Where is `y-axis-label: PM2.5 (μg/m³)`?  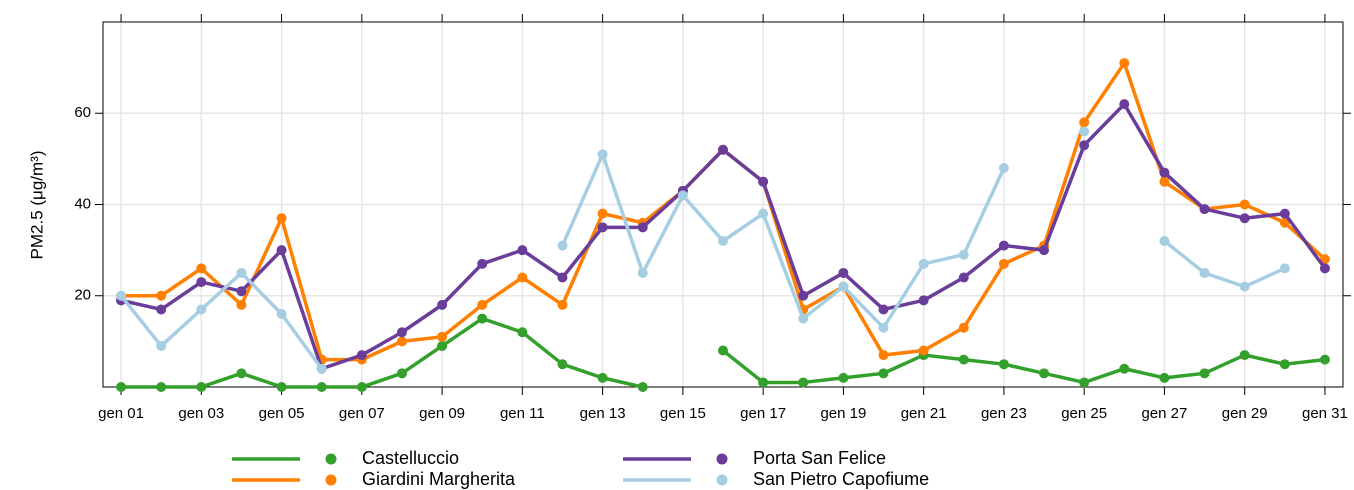 y-axis-label: PM2.5 (μg/m³) is located at coordinates (36, 205).